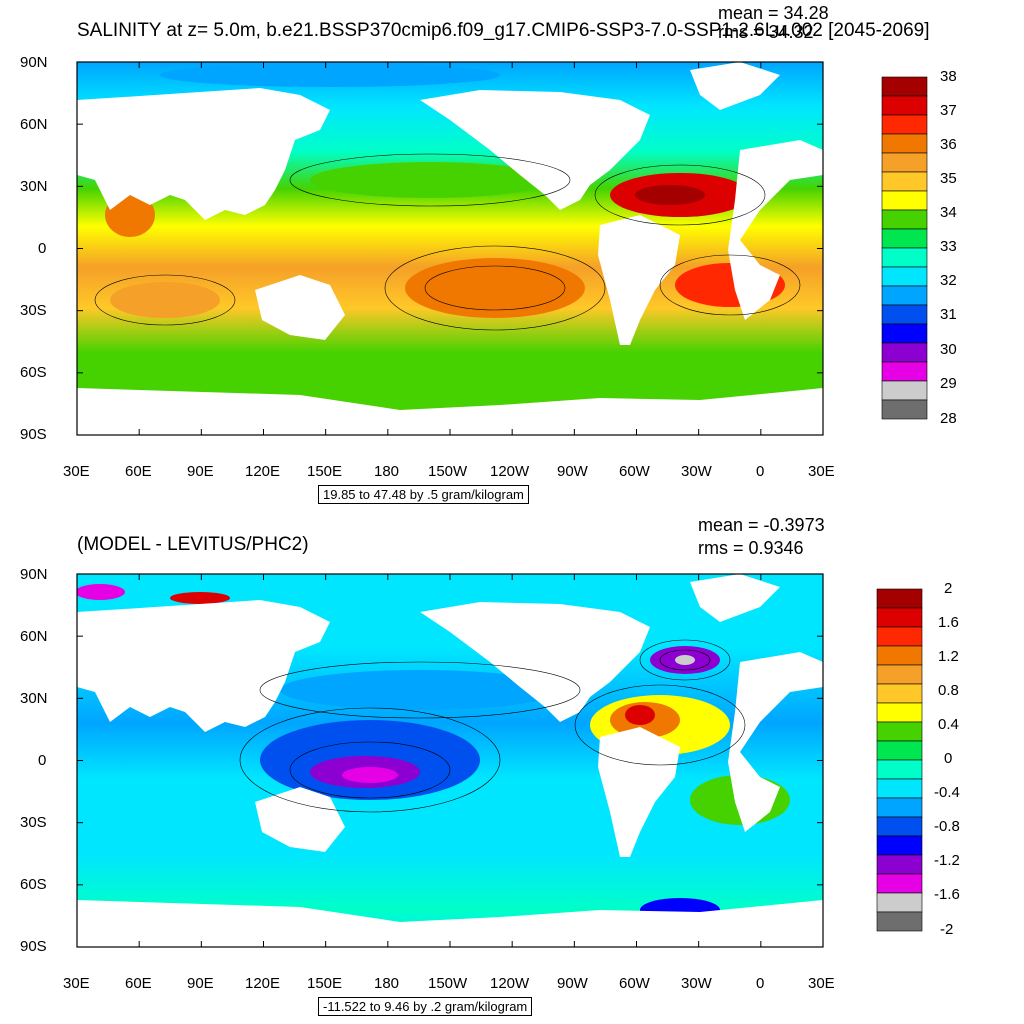 Image resolution: width=1024 pixels, height=1024 pixels. What do you see at coordinates (947, 826) in the screenshot?
I see `colorbar-label: -0.8` at bounding box center [947, 826].